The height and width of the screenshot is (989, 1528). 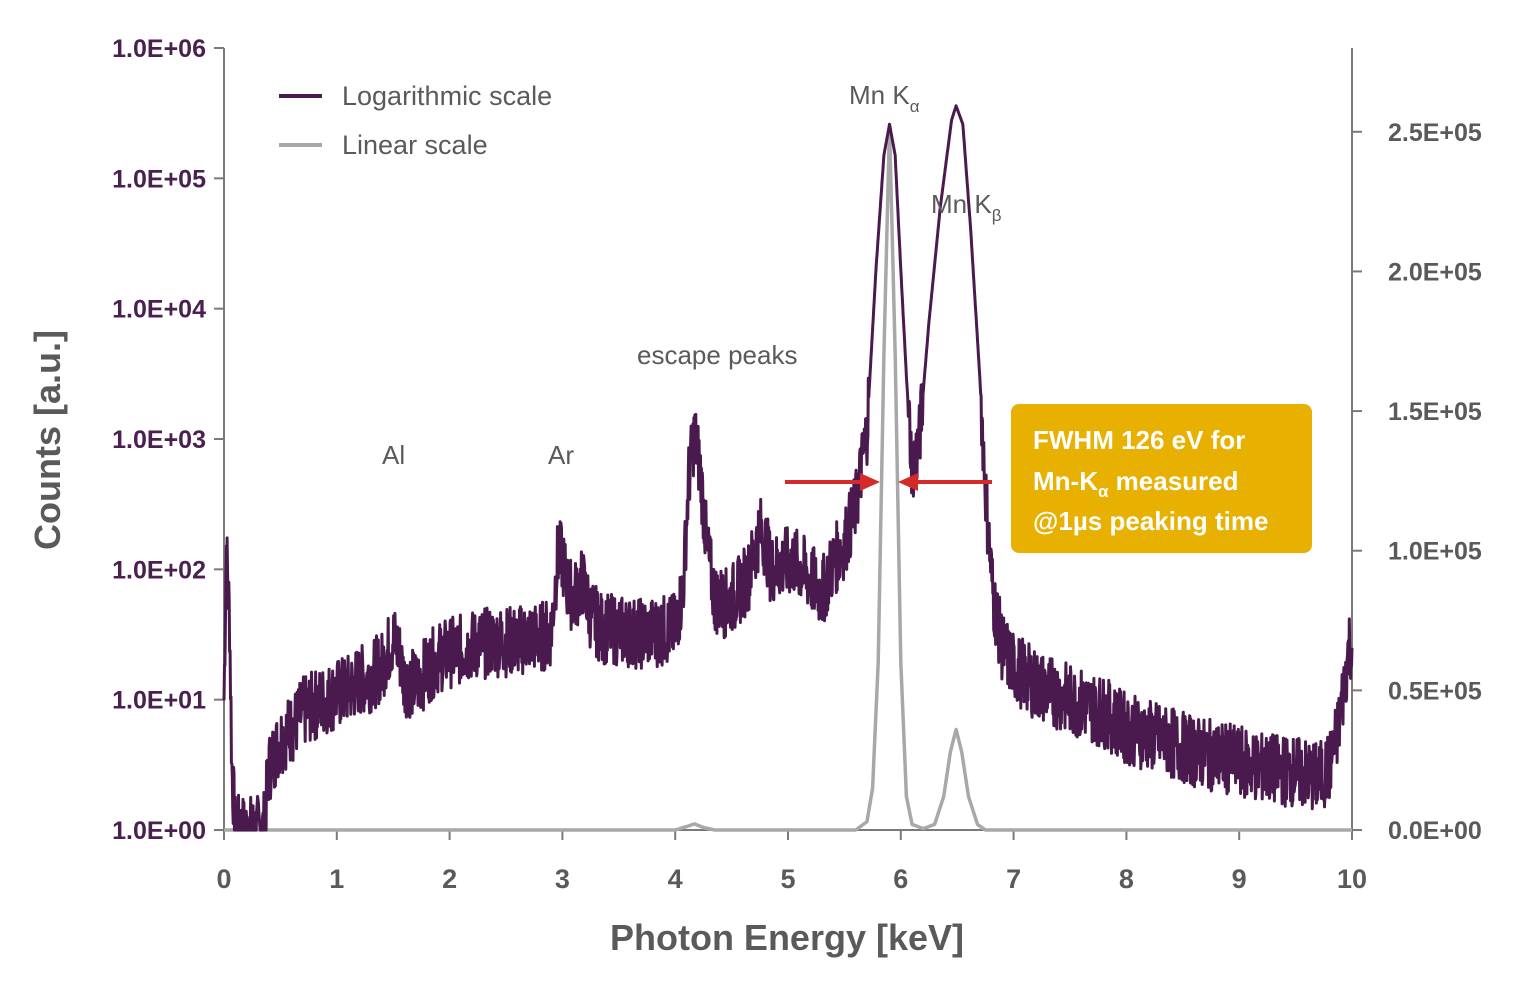 I want to click on legend-label-log: Logarithmic scale, so click(x=447, y=96).